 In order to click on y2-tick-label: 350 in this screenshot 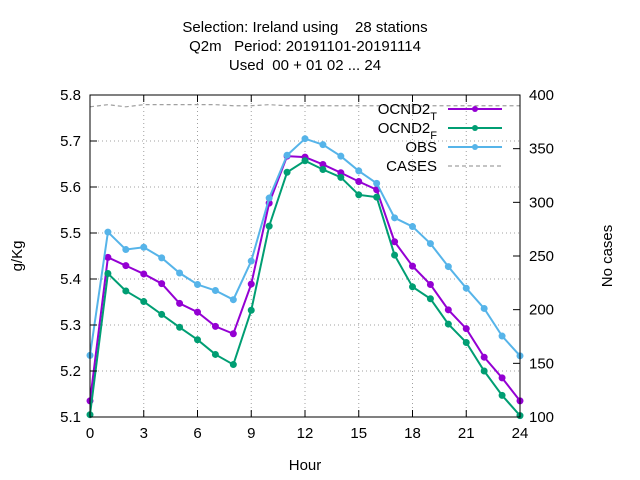, I will do `click(541, 149)`.